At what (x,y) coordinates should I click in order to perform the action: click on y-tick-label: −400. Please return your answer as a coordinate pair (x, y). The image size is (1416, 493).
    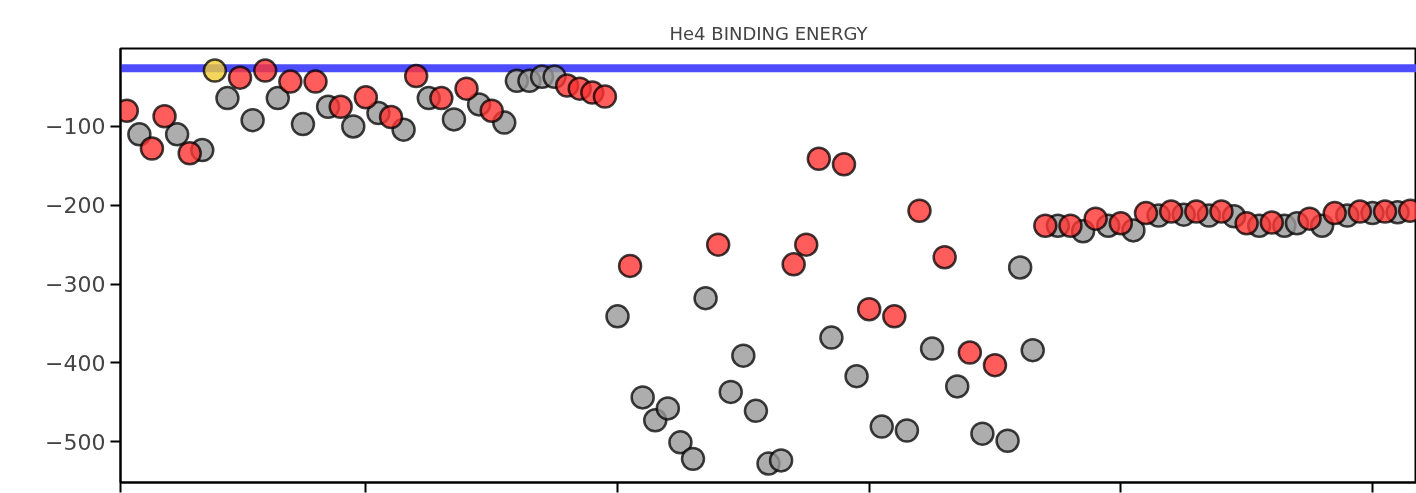
    Looking at the image, I should click on (75, 363).